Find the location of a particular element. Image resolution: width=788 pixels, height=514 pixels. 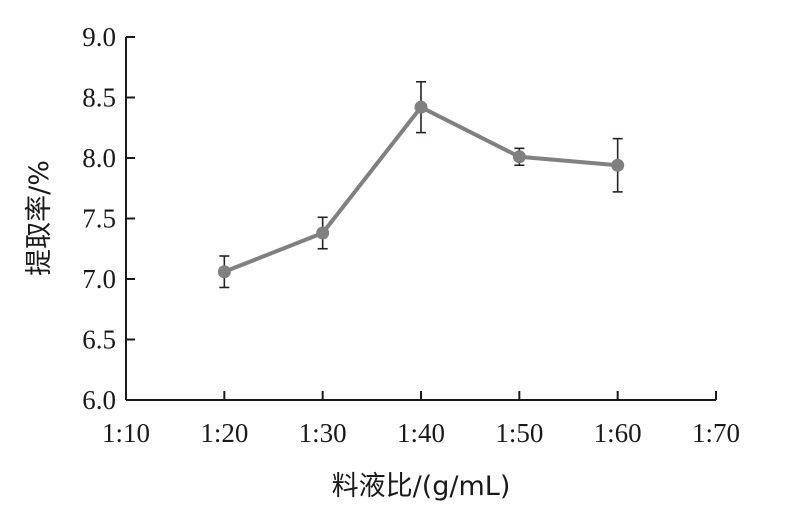

x-tick-label: 1:40 is located at coordinates (421, 433).